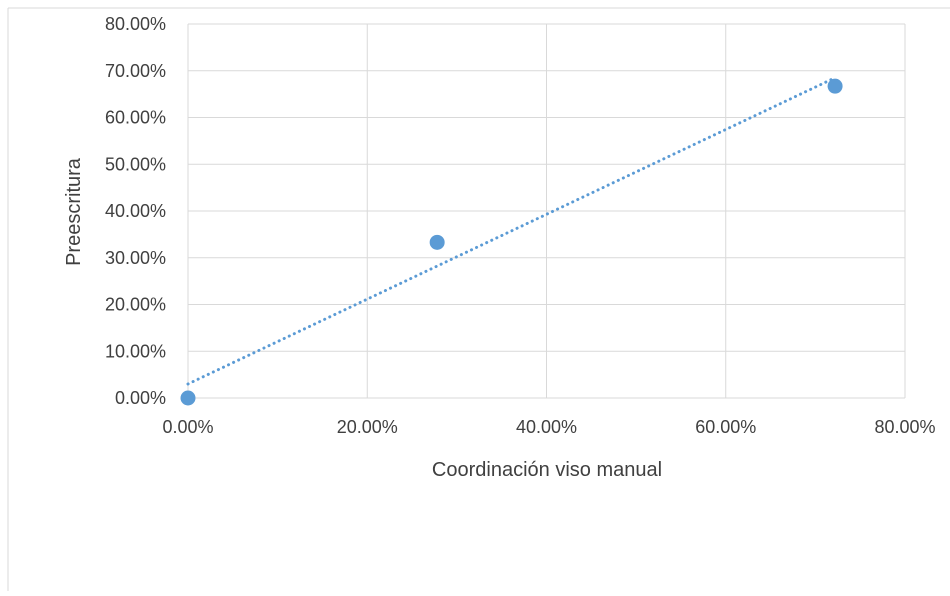  I want to click on x-tick-label: 40.00%, so click(546, 427).